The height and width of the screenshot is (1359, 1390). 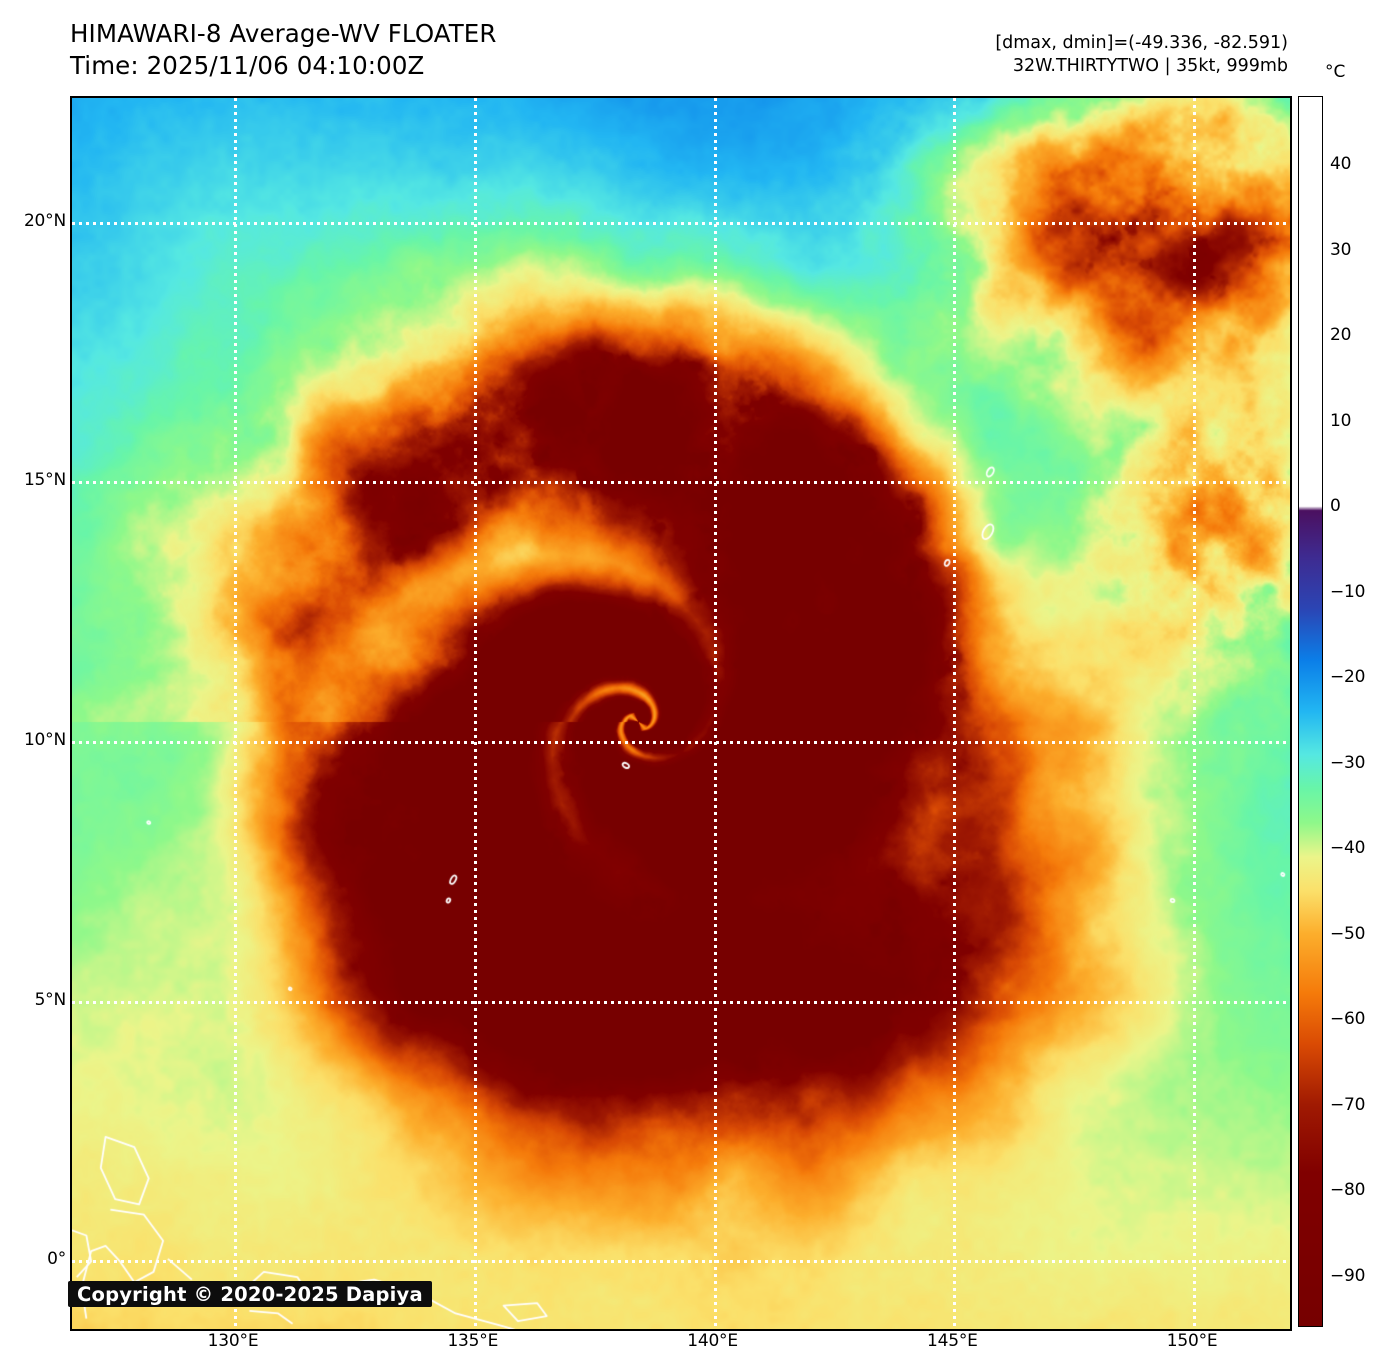 I want to click on colorbar-tick-label: −50, so click(x=1348, y=933).